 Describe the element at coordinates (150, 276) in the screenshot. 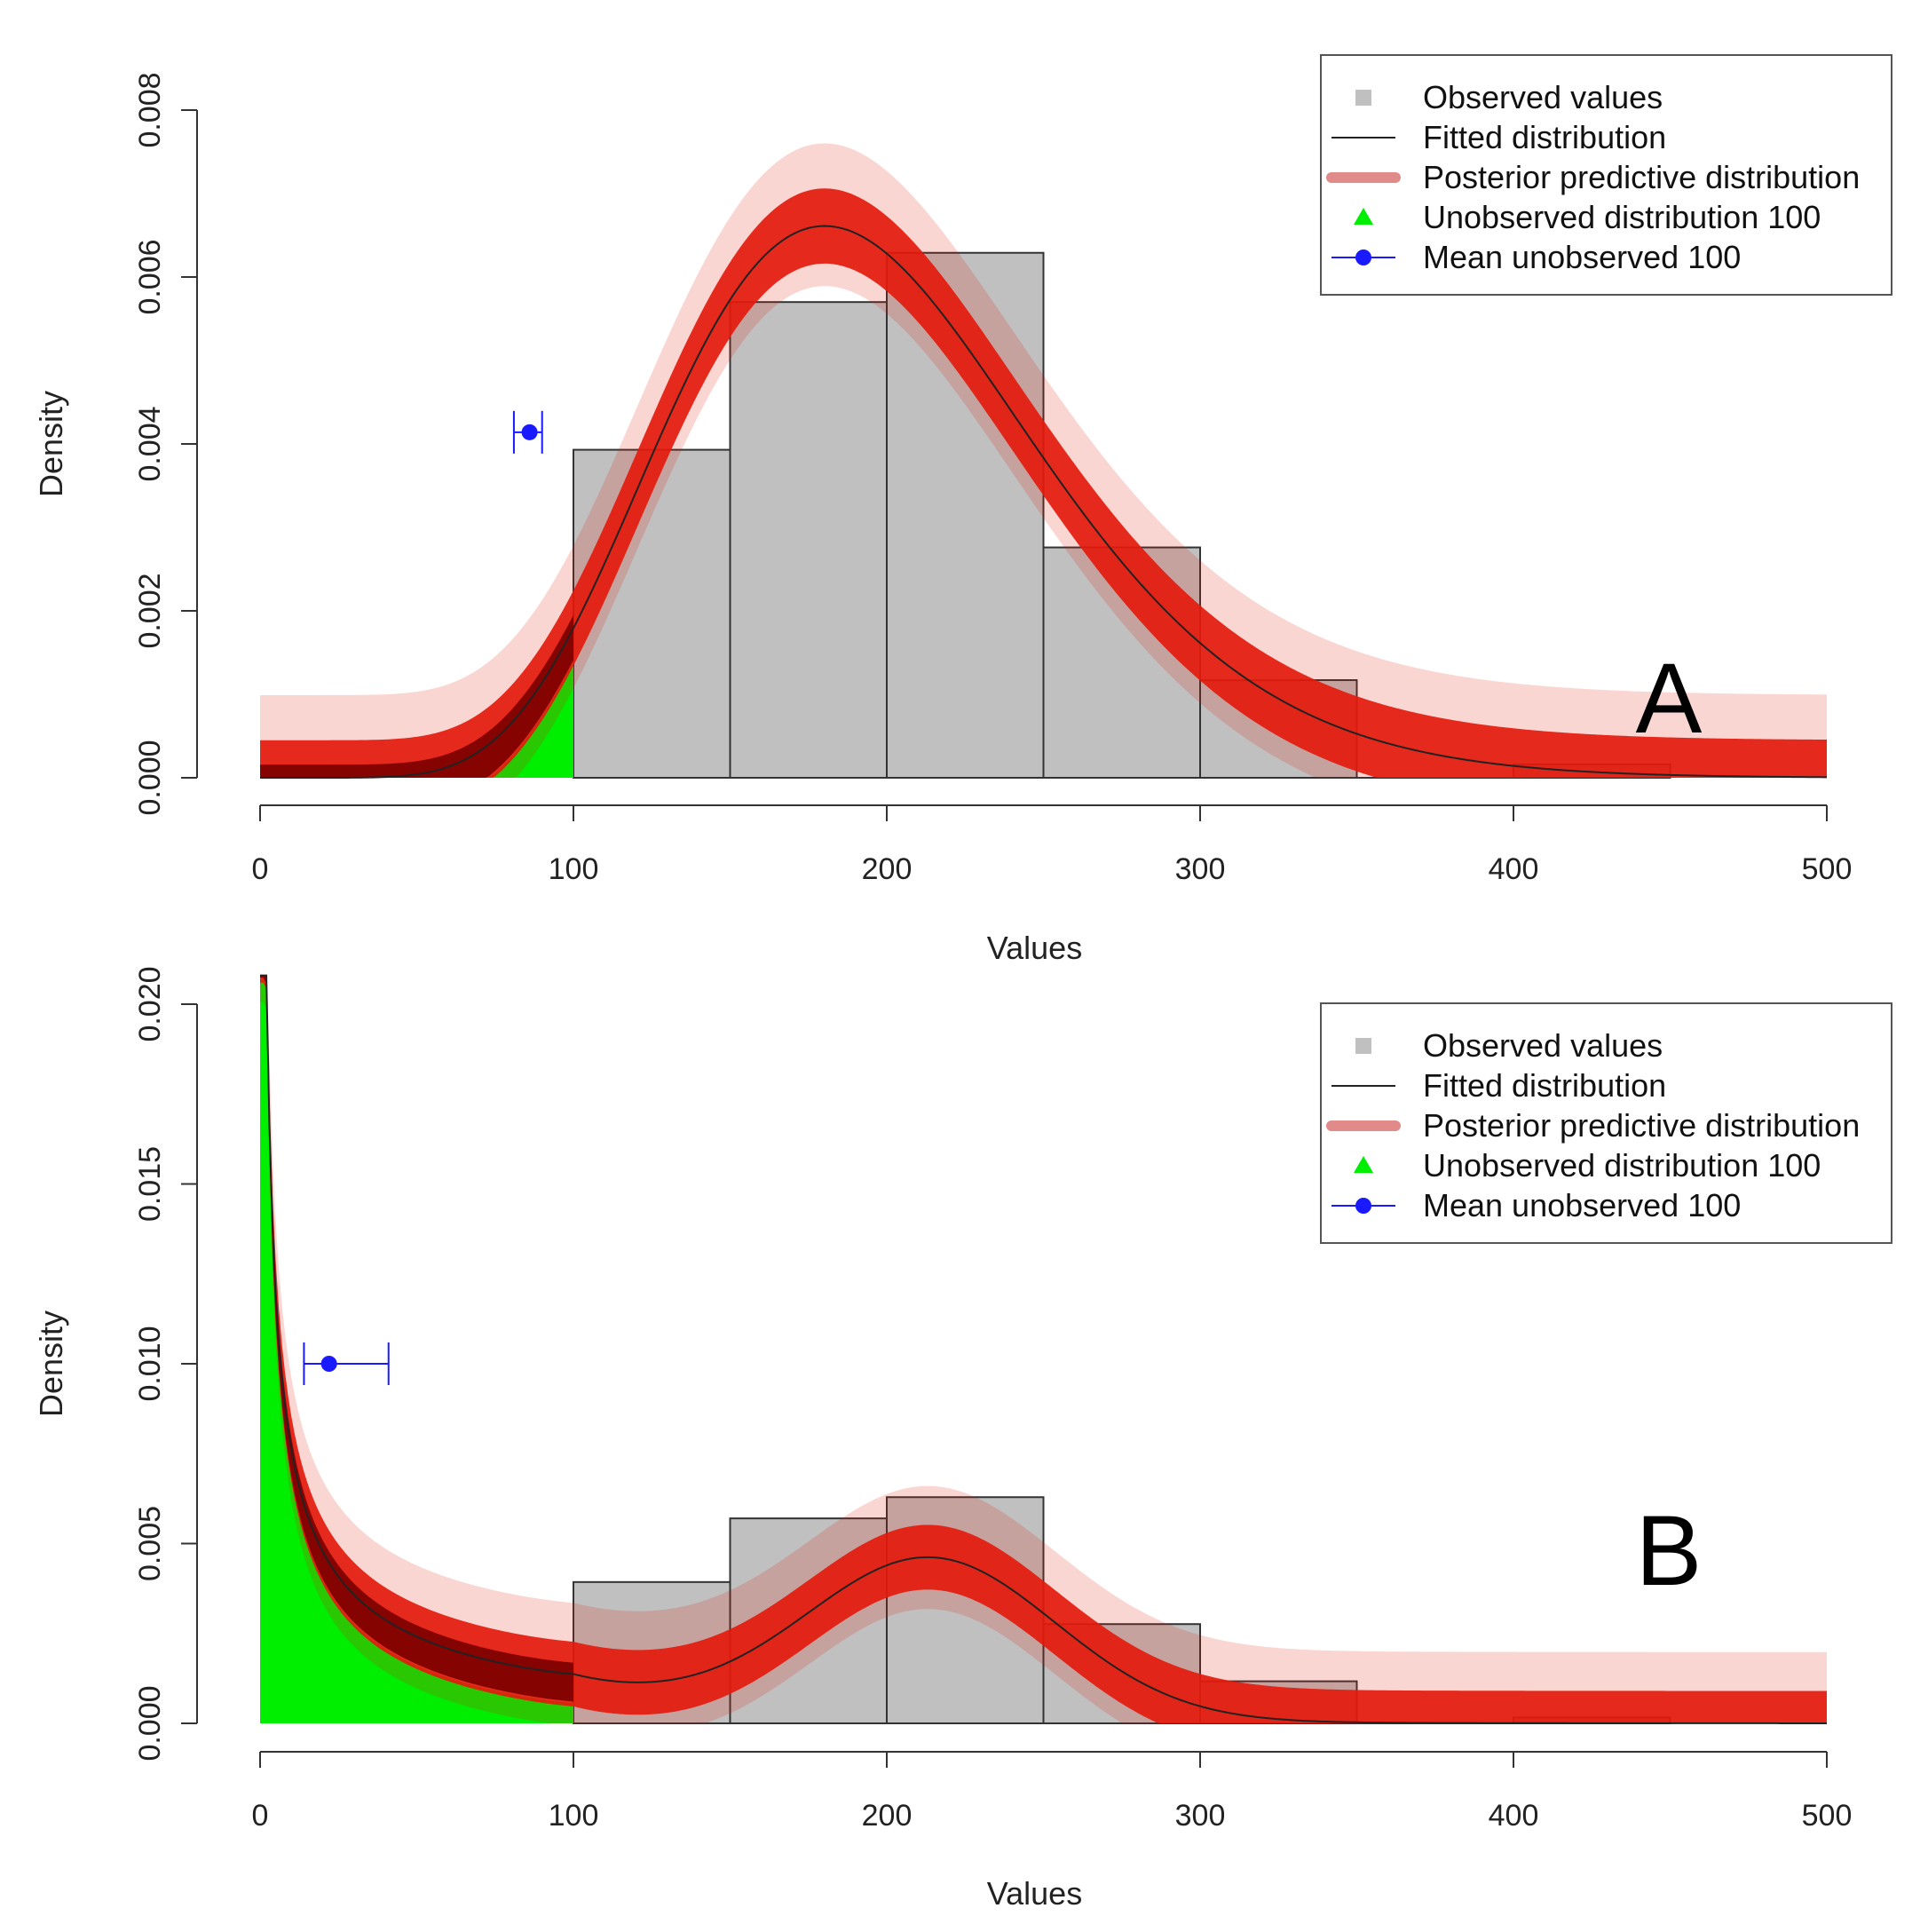

I see `y-tick-label: 0.006` at that location.